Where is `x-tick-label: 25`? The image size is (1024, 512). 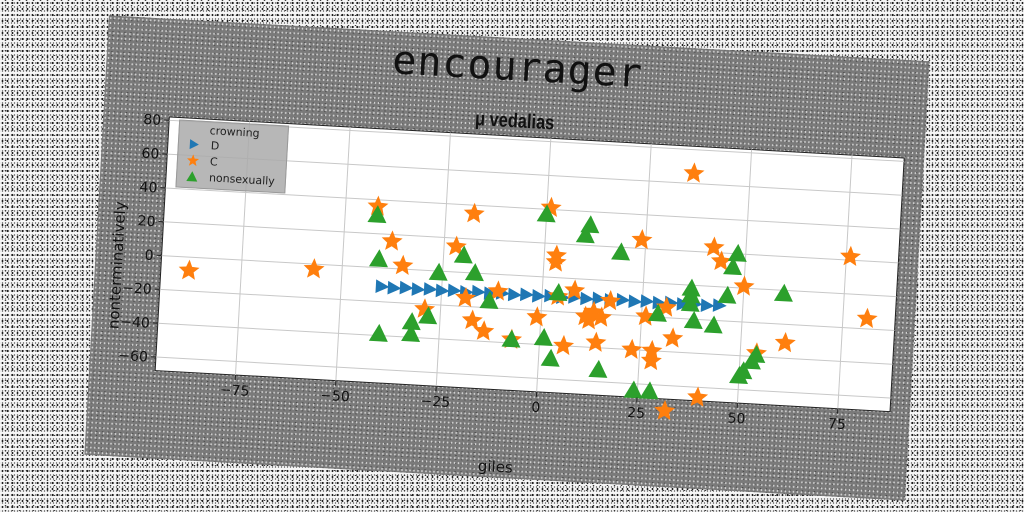
x-tick-label: 25 is located at coordinates (636, 413).